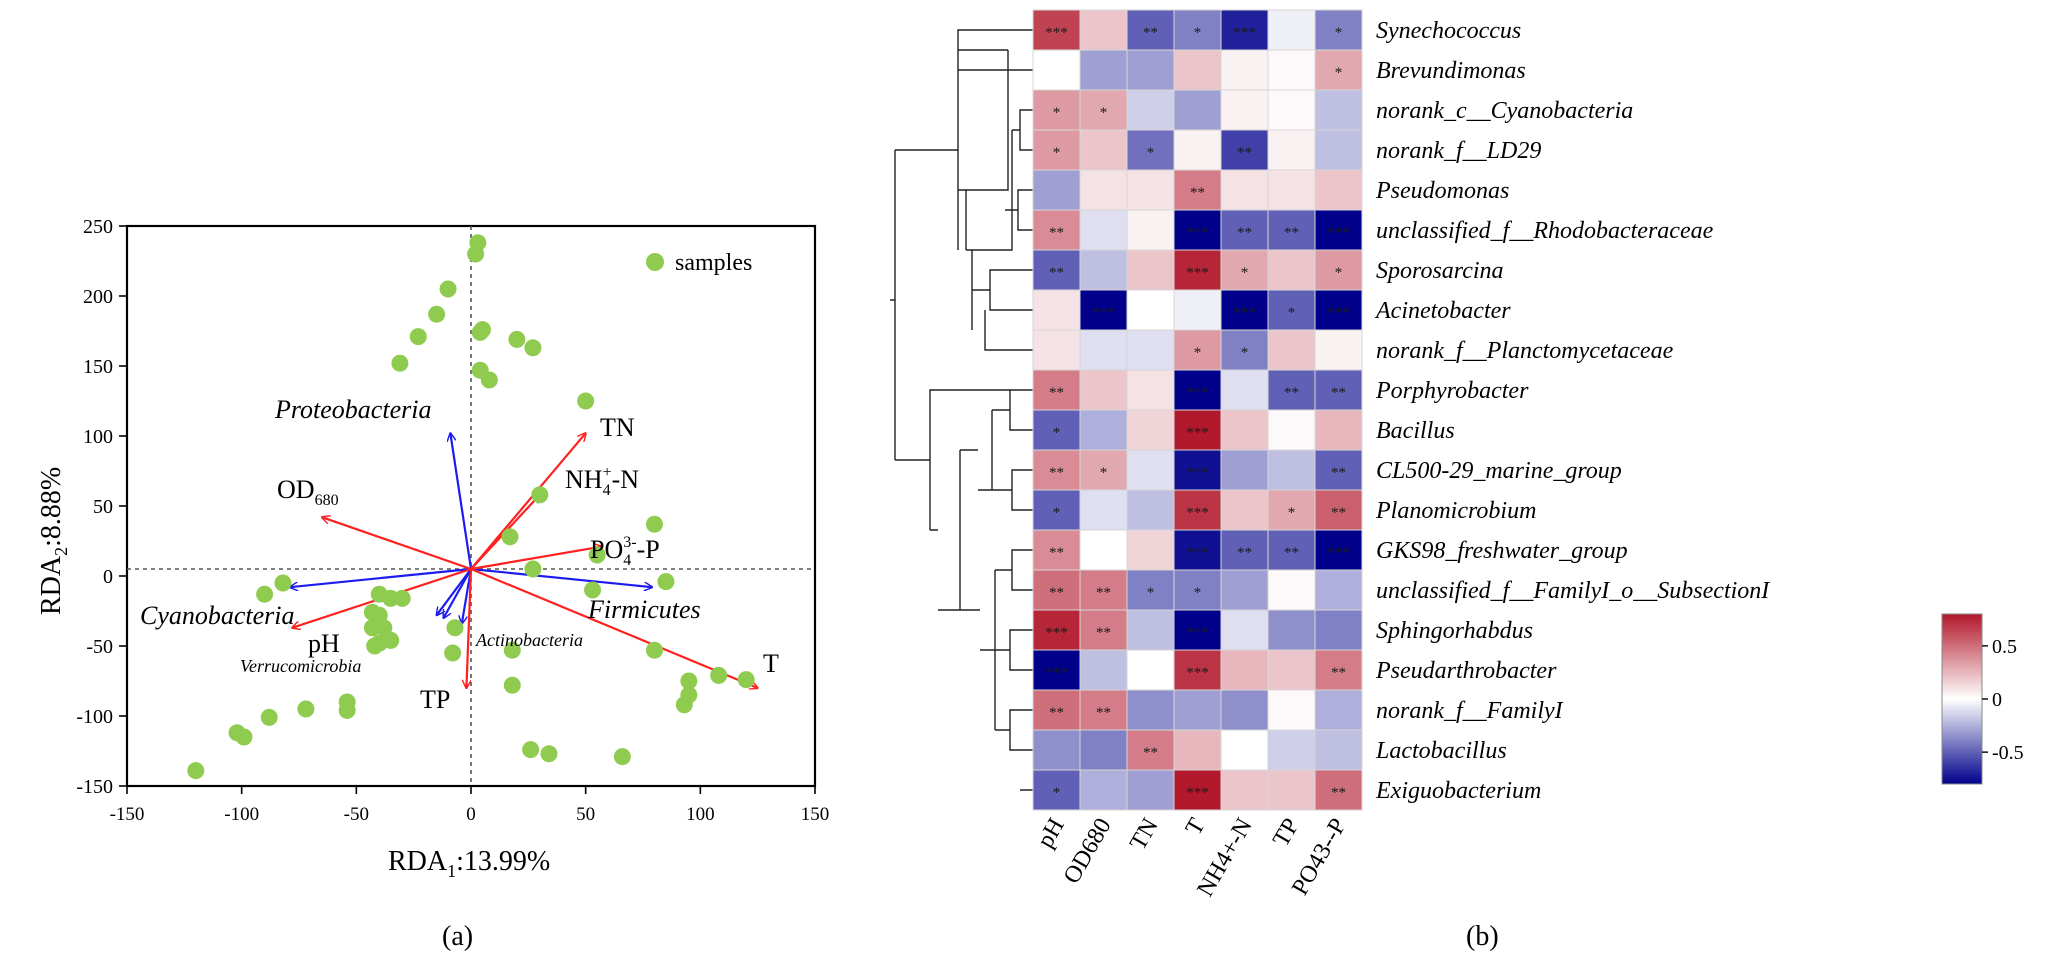 Image resolution: width=2053 pixels, height=968 pixels. Describe the element at coordinates (103, 507) in the screenshot. I see `y-tick-label: 50` at that location.